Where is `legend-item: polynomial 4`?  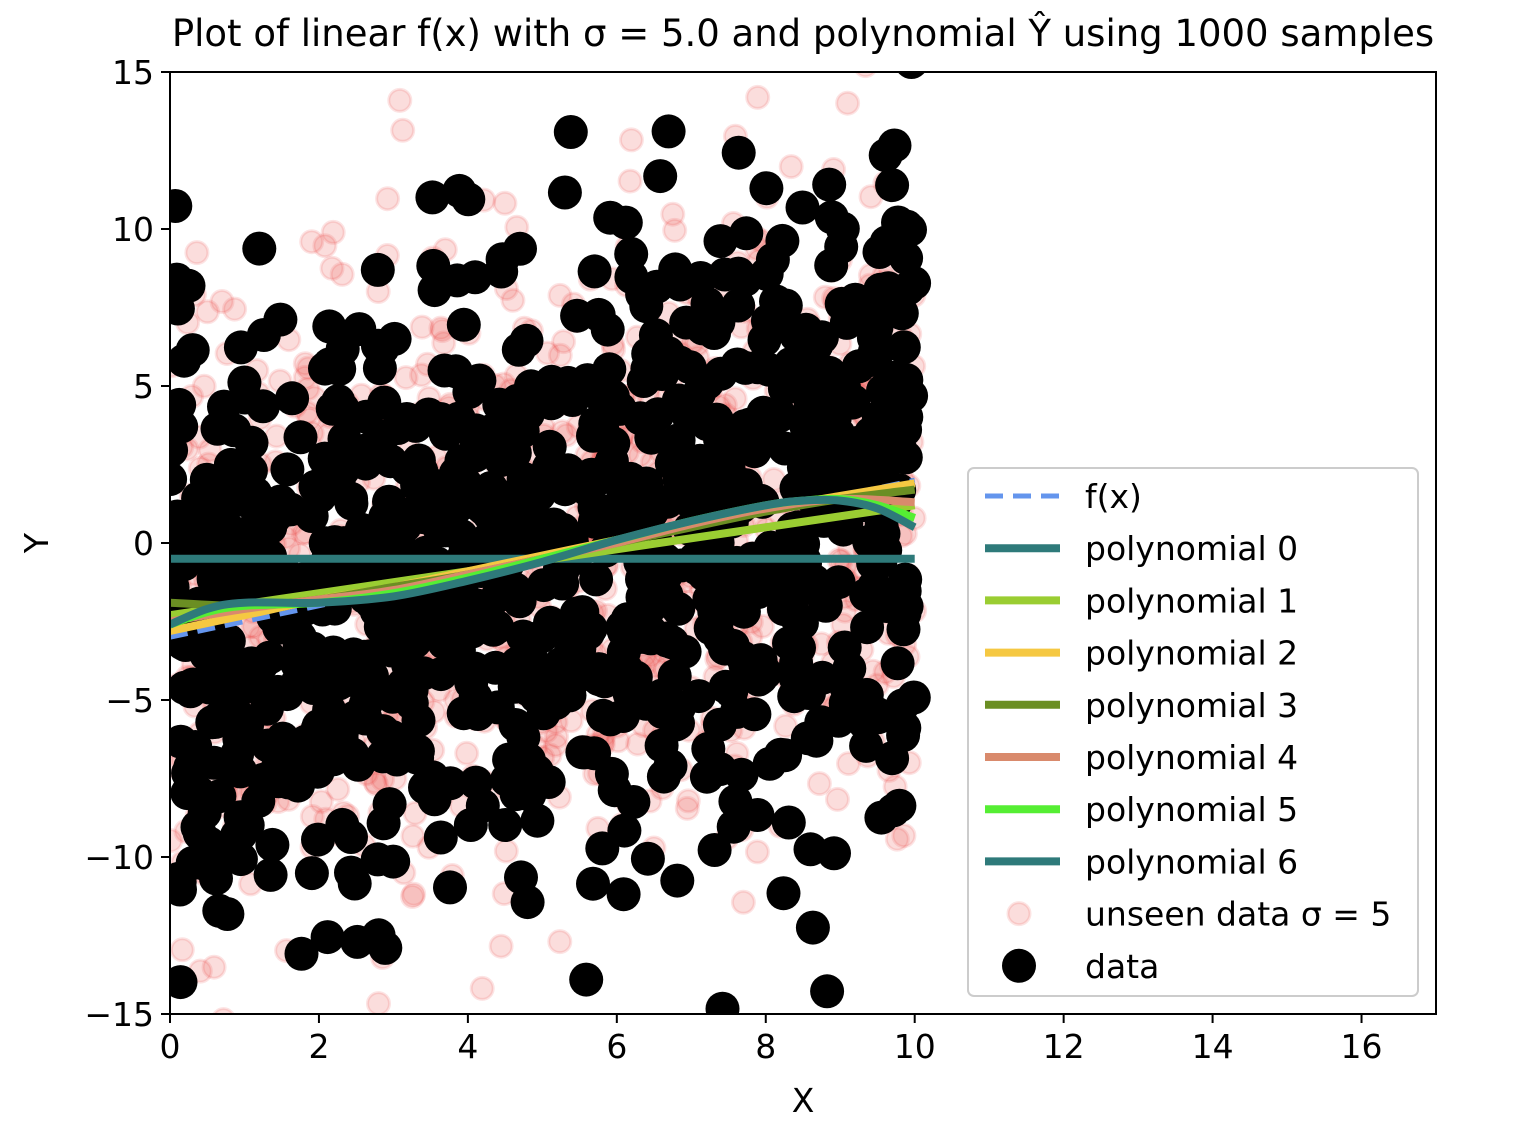 legend-item: polynomial 4 is located at coordinates (1141, 757).